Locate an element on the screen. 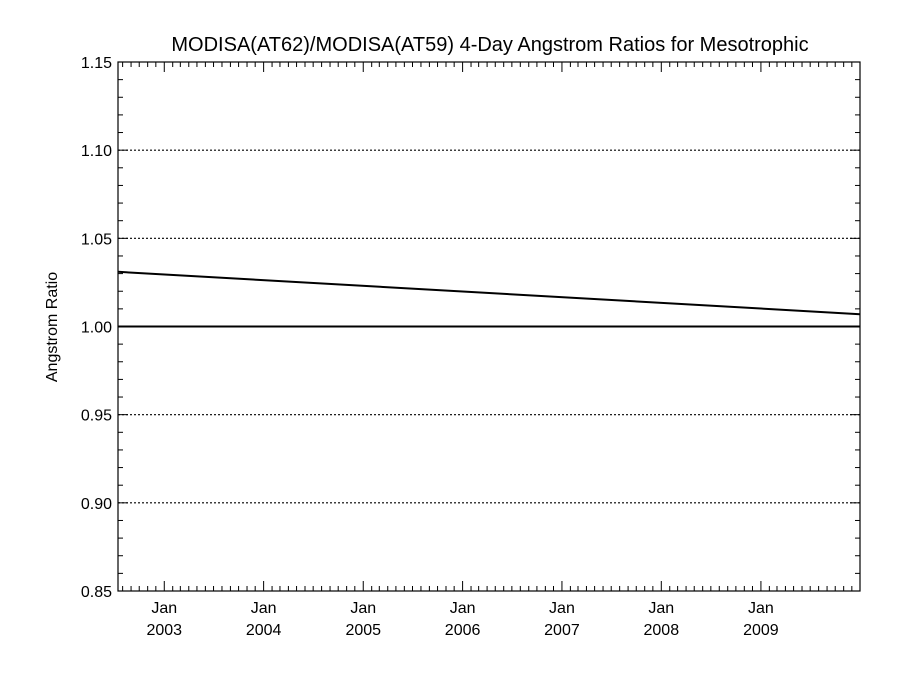 The image size is (900, 675). y-tick-label: 1.05 is located at coordinates (96, 239).